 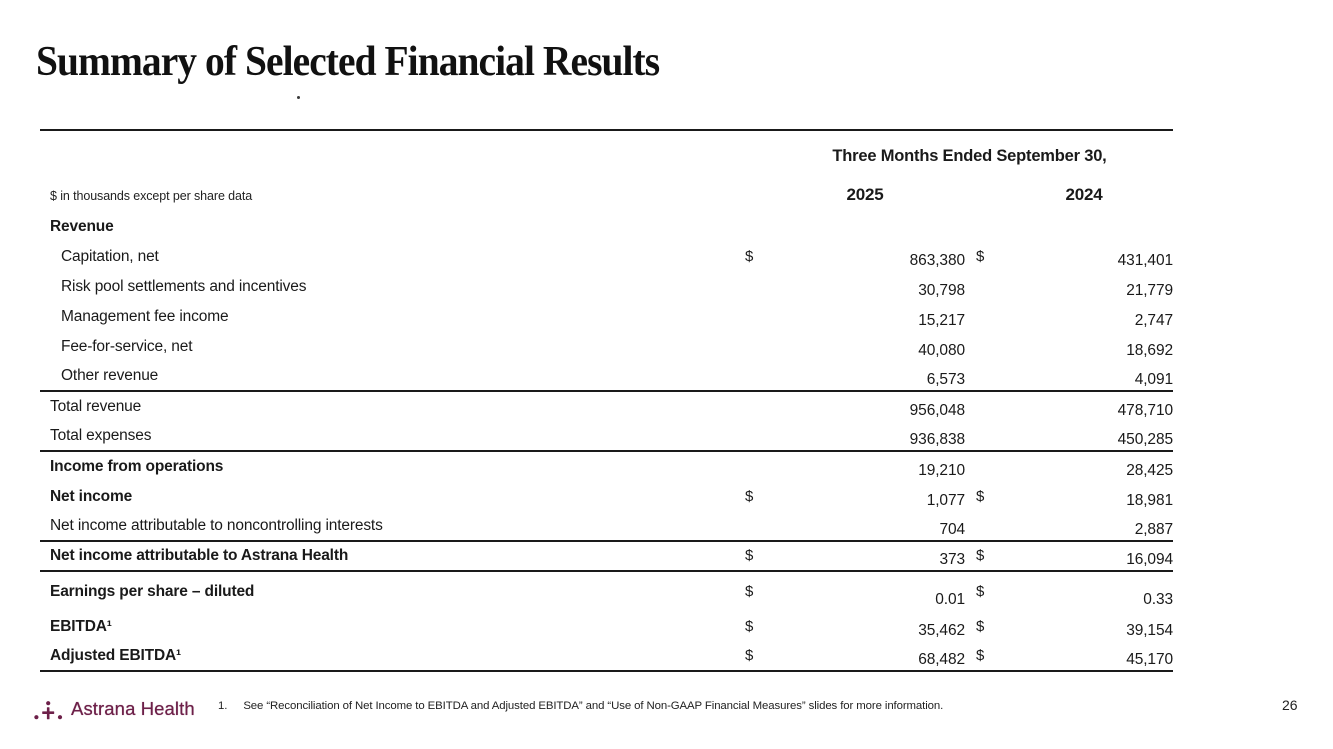 What do you see at coordinates (606, 257) in the screenshot?
I see `table-row: Capitation, net $ 863,380 $ 431,401` at bounding box center [606, 257].